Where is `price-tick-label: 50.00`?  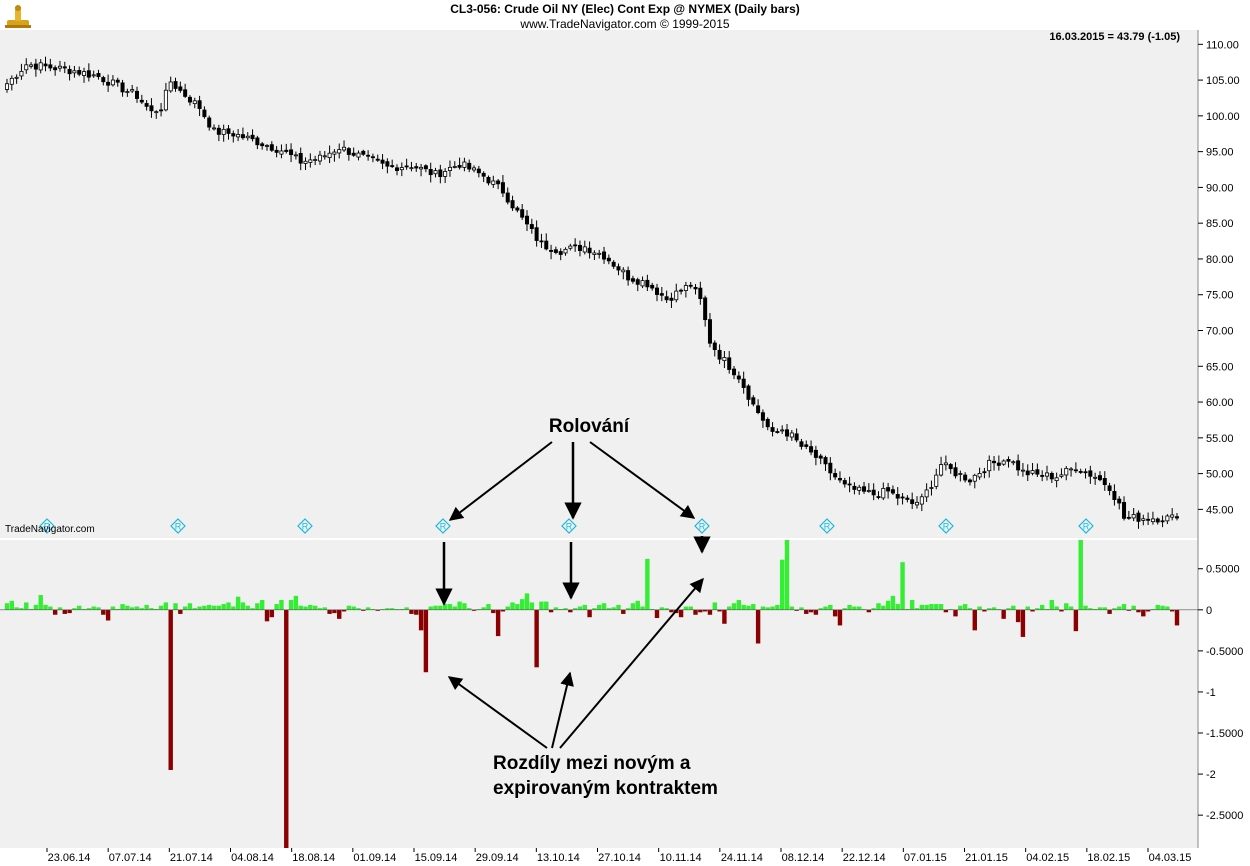
price-tick-label: 50.00 is located at coordinates (1220, 475).